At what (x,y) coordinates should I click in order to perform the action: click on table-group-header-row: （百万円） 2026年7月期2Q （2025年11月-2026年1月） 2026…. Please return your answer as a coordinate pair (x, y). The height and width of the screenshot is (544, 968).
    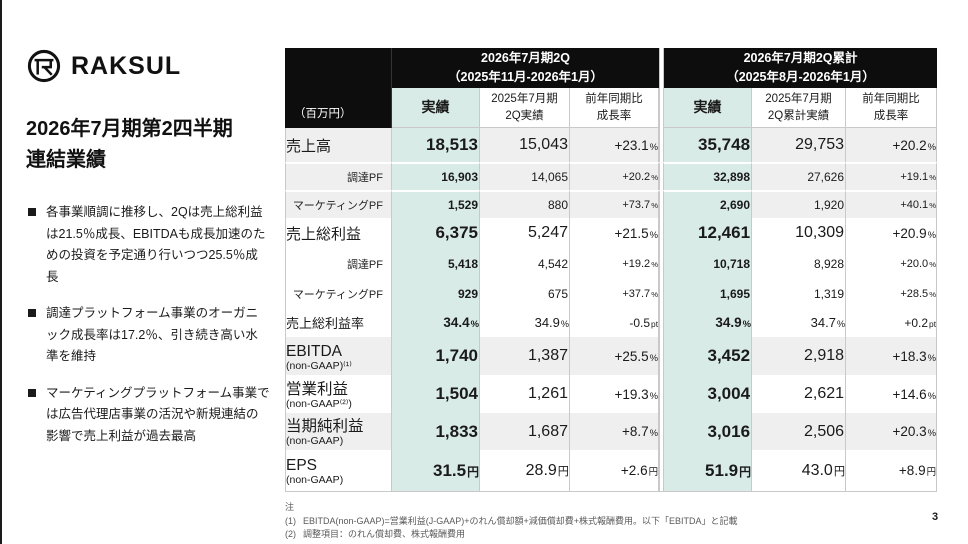
    Looking at the image, I should click on (611, 88).